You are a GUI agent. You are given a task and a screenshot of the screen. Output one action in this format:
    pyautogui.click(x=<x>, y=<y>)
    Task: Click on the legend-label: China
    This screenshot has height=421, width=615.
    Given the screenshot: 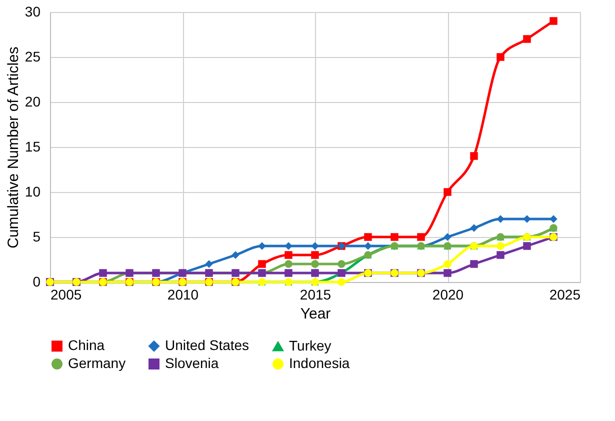 What is the action you would take?
    pyautogui.click(x=86, y=345)
    